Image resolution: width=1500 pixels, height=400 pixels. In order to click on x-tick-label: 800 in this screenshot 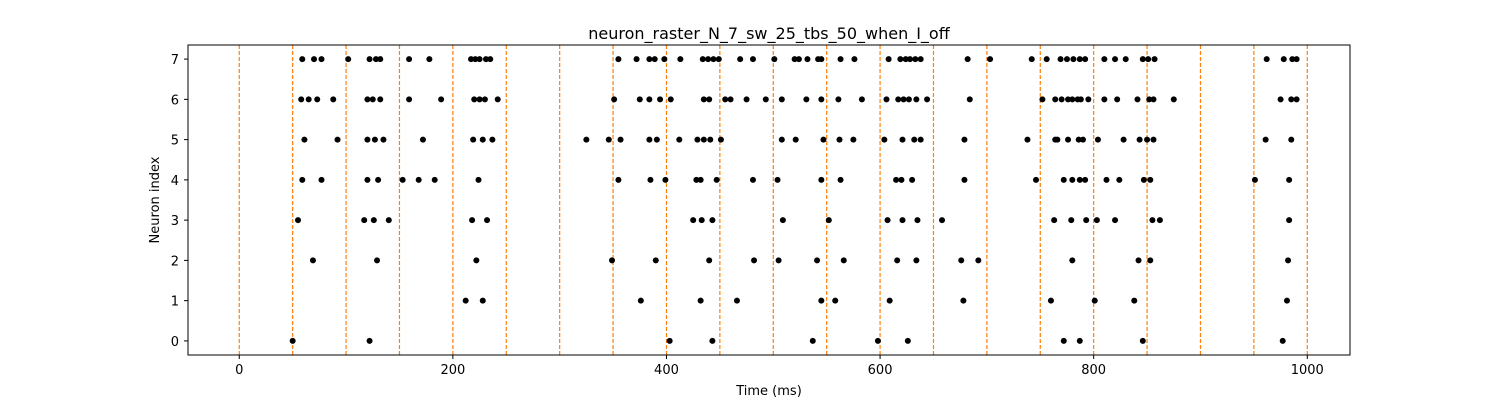, I will do `click(1093, 370)`.